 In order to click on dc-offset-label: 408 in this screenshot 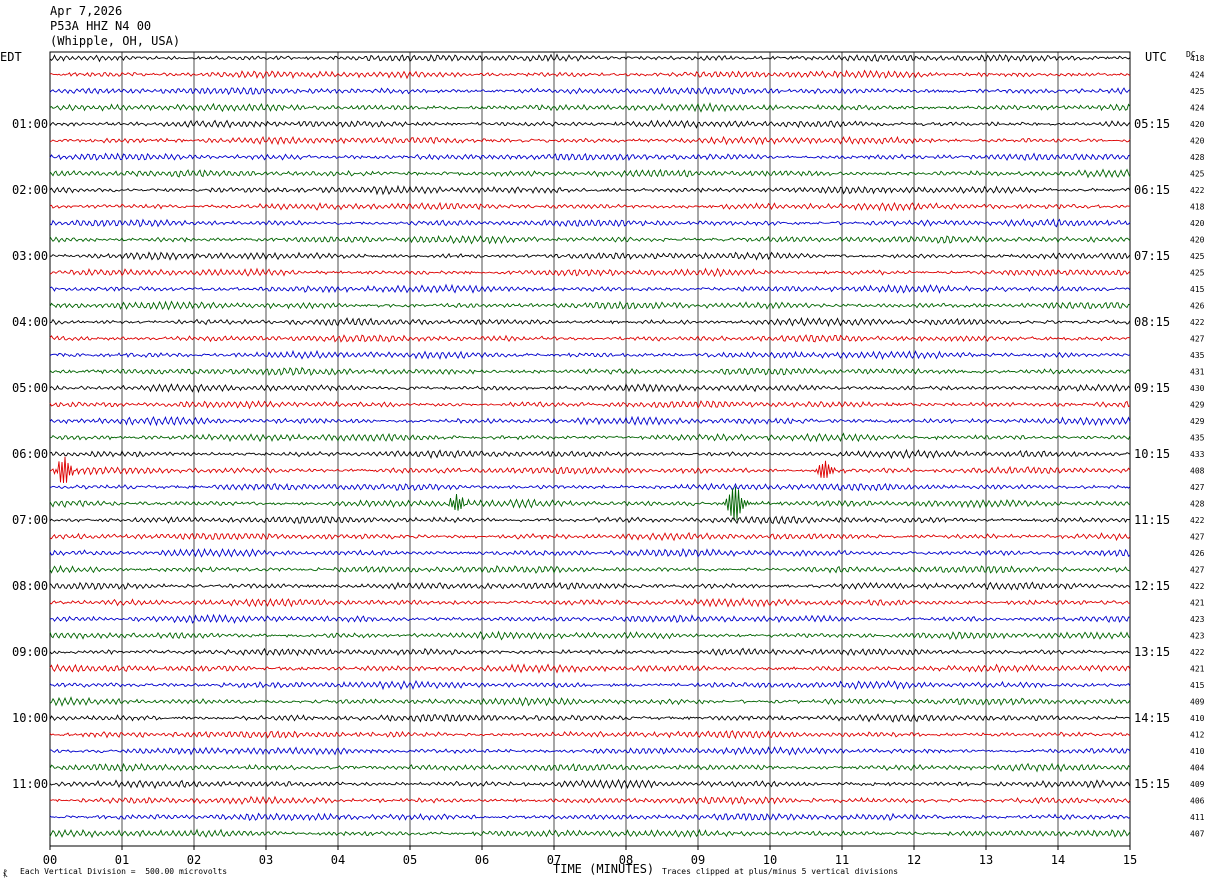, I will do `click(1197, 471)`.